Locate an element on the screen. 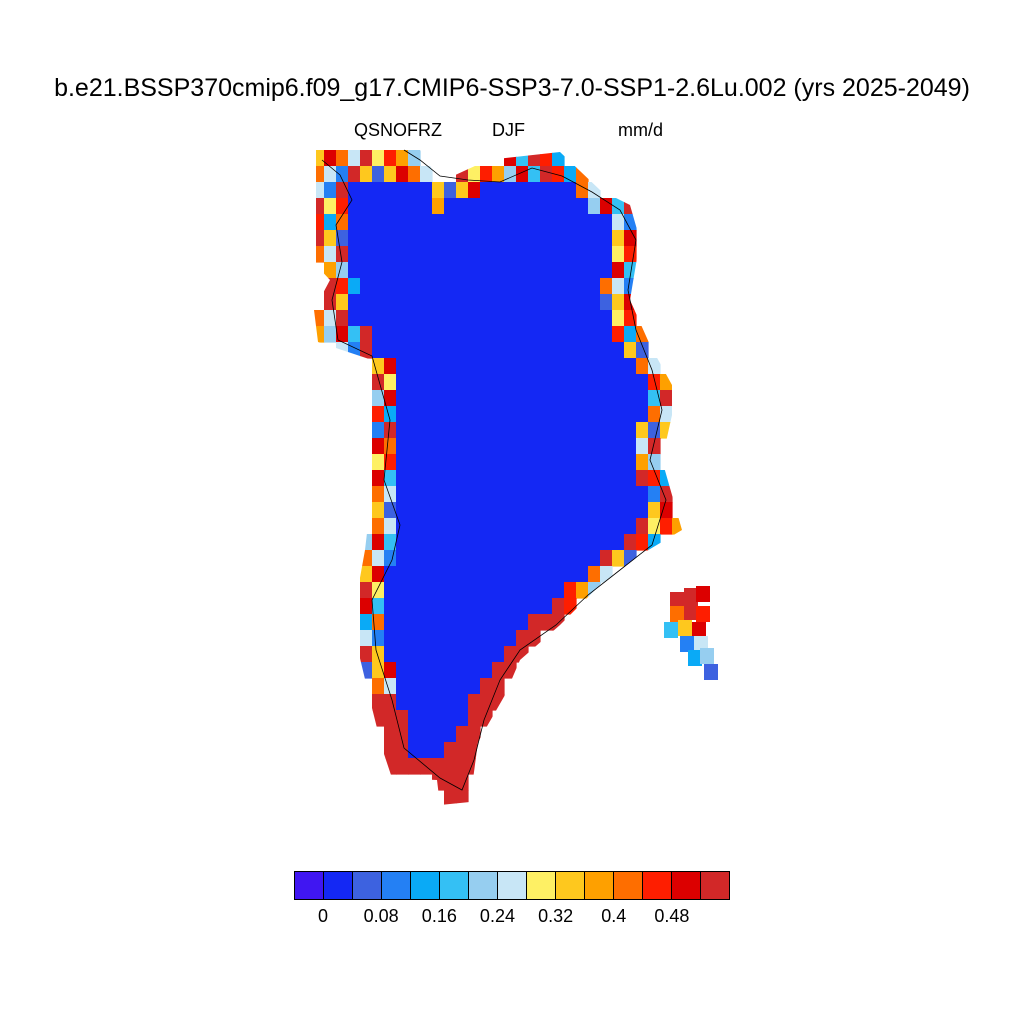  colorbar-tick-label: 0 is located at coordinates (323, 916).